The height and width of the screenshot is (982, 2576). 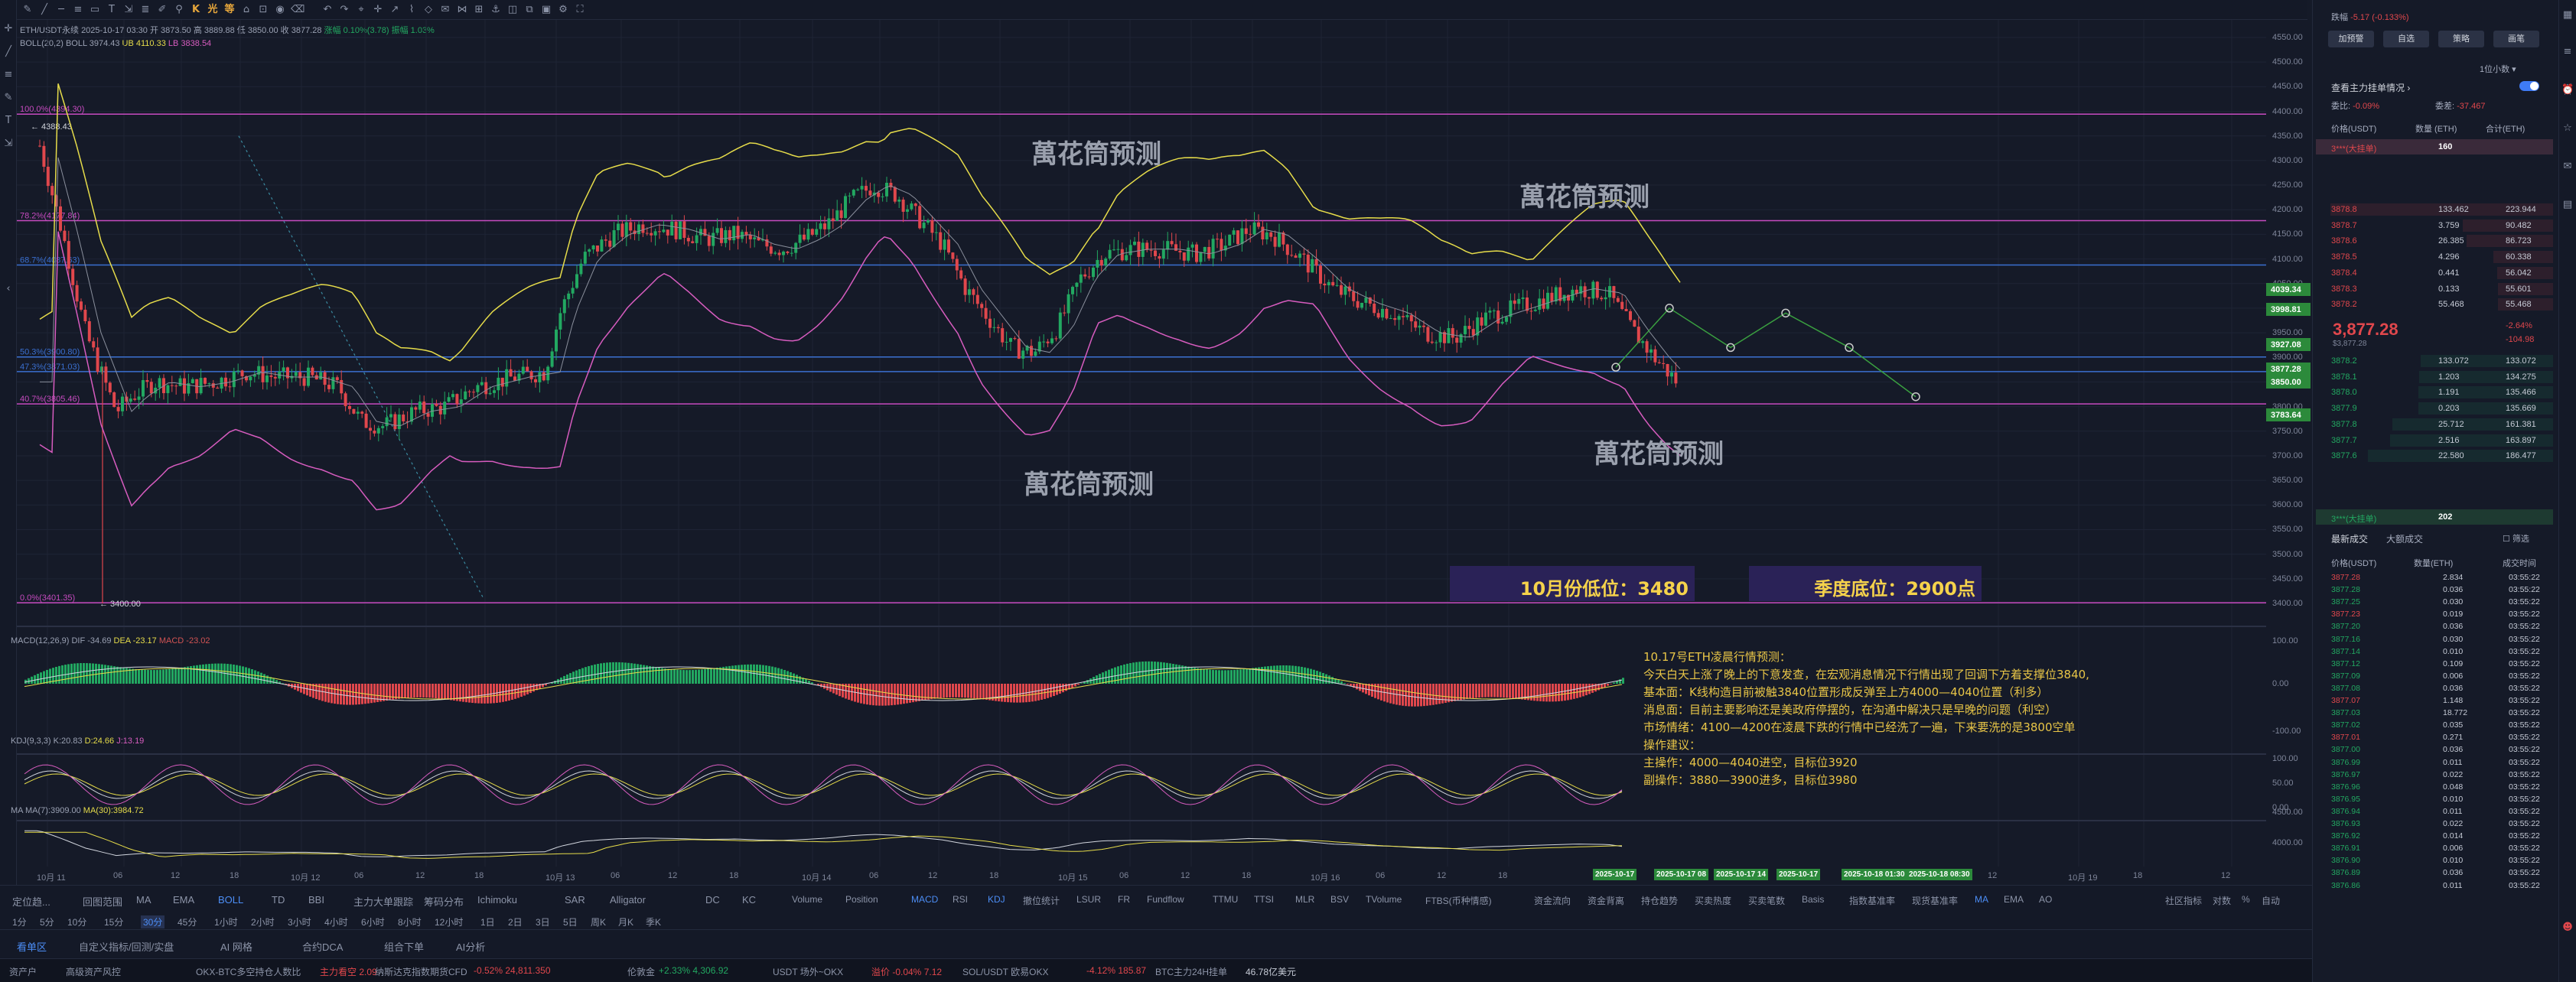 What do you see at coordinates (95, 10) in the screenshot?
I see `rect-icon: ▭` at bounding box center [95, 10].